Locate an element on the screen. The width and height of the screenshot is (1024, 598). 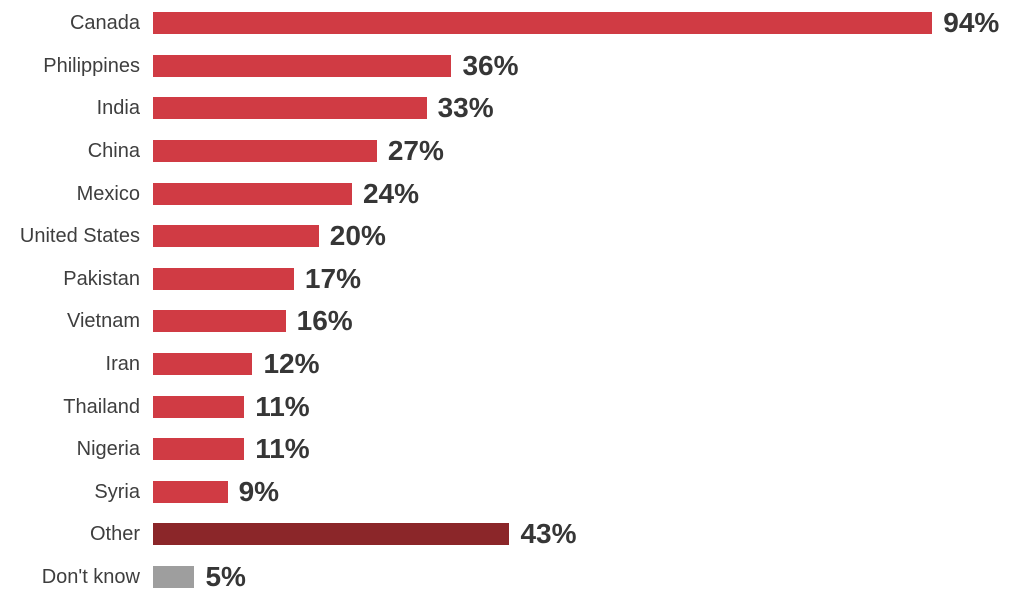
value-label: 27% is located at coordinates (415, 151).